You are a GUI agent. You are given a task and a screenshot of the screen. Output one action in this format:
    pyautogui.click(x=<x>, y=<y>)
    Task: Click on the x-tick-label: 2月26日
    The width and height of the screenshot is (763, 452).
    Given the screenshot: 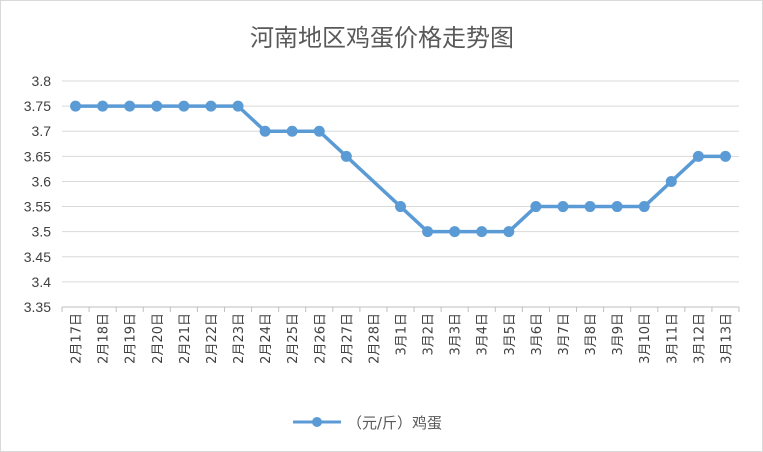 What is the action you would take?
    pyautogui.click(x=320, y=338)
    